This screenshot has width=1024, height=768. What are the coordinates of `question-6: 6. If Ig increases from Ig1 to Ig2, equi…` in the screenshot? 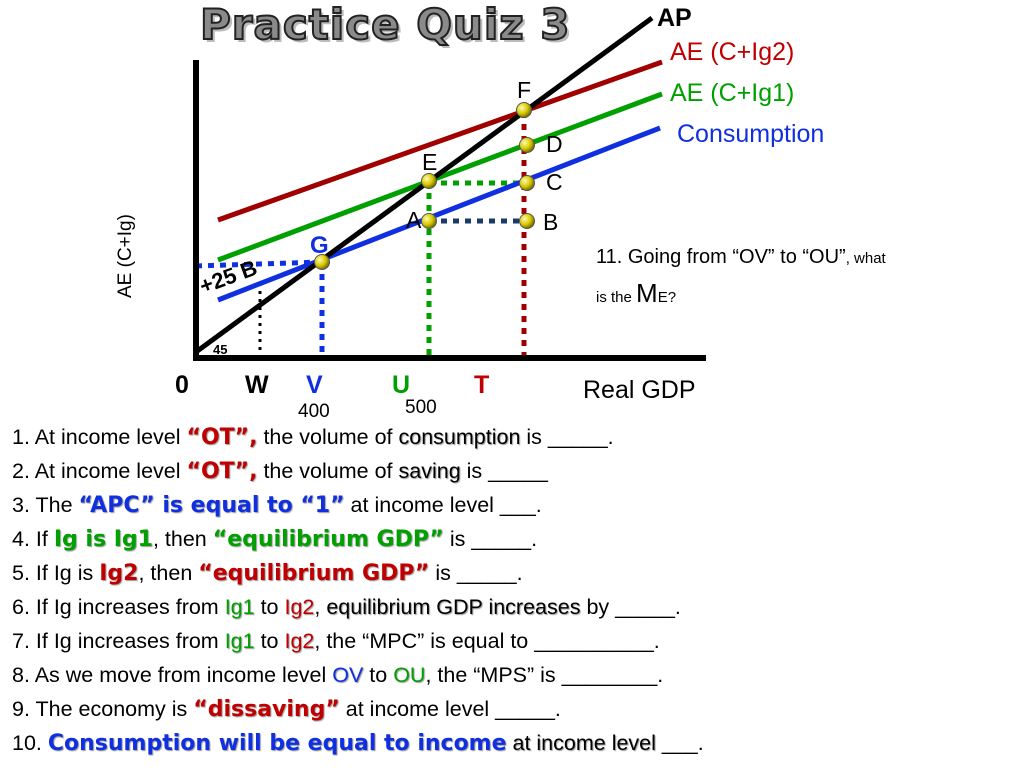 It's located at (512, 607).